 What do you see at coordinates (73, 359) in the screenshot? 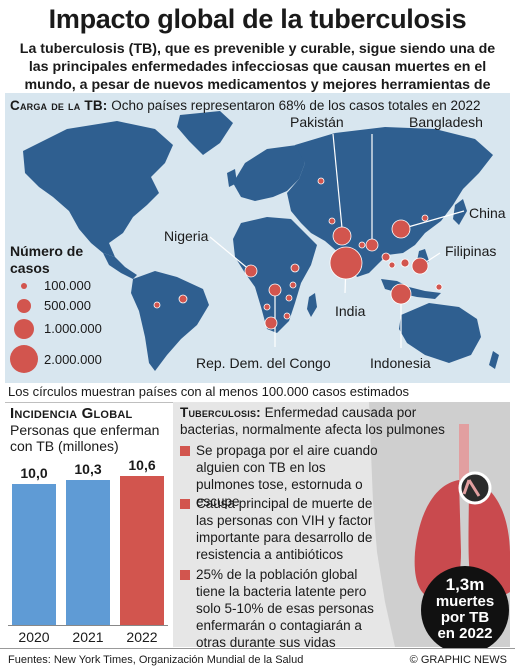
I see `legend-label-2m: 2.000.000` at bounding box center [73, 359].